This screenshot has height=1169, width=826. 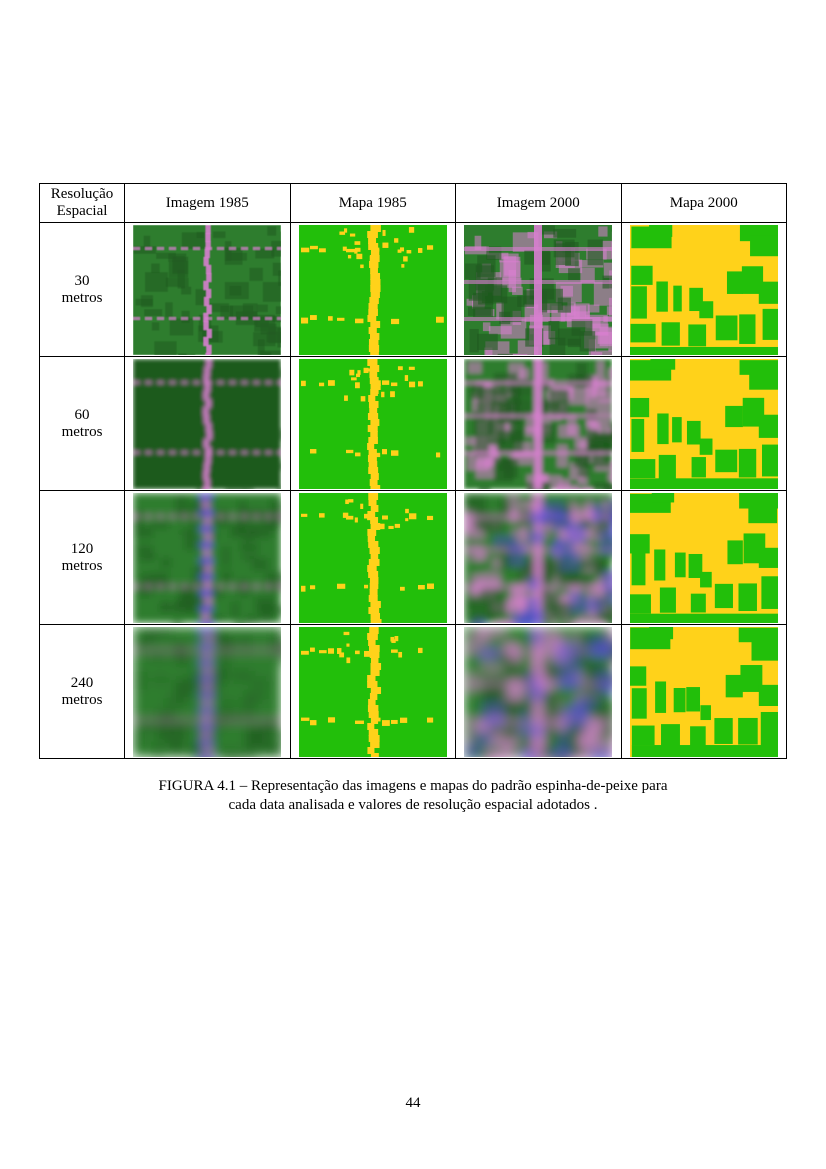 I want to click on header-map-2000: Mapa 2000, so click(x=703, y=203).